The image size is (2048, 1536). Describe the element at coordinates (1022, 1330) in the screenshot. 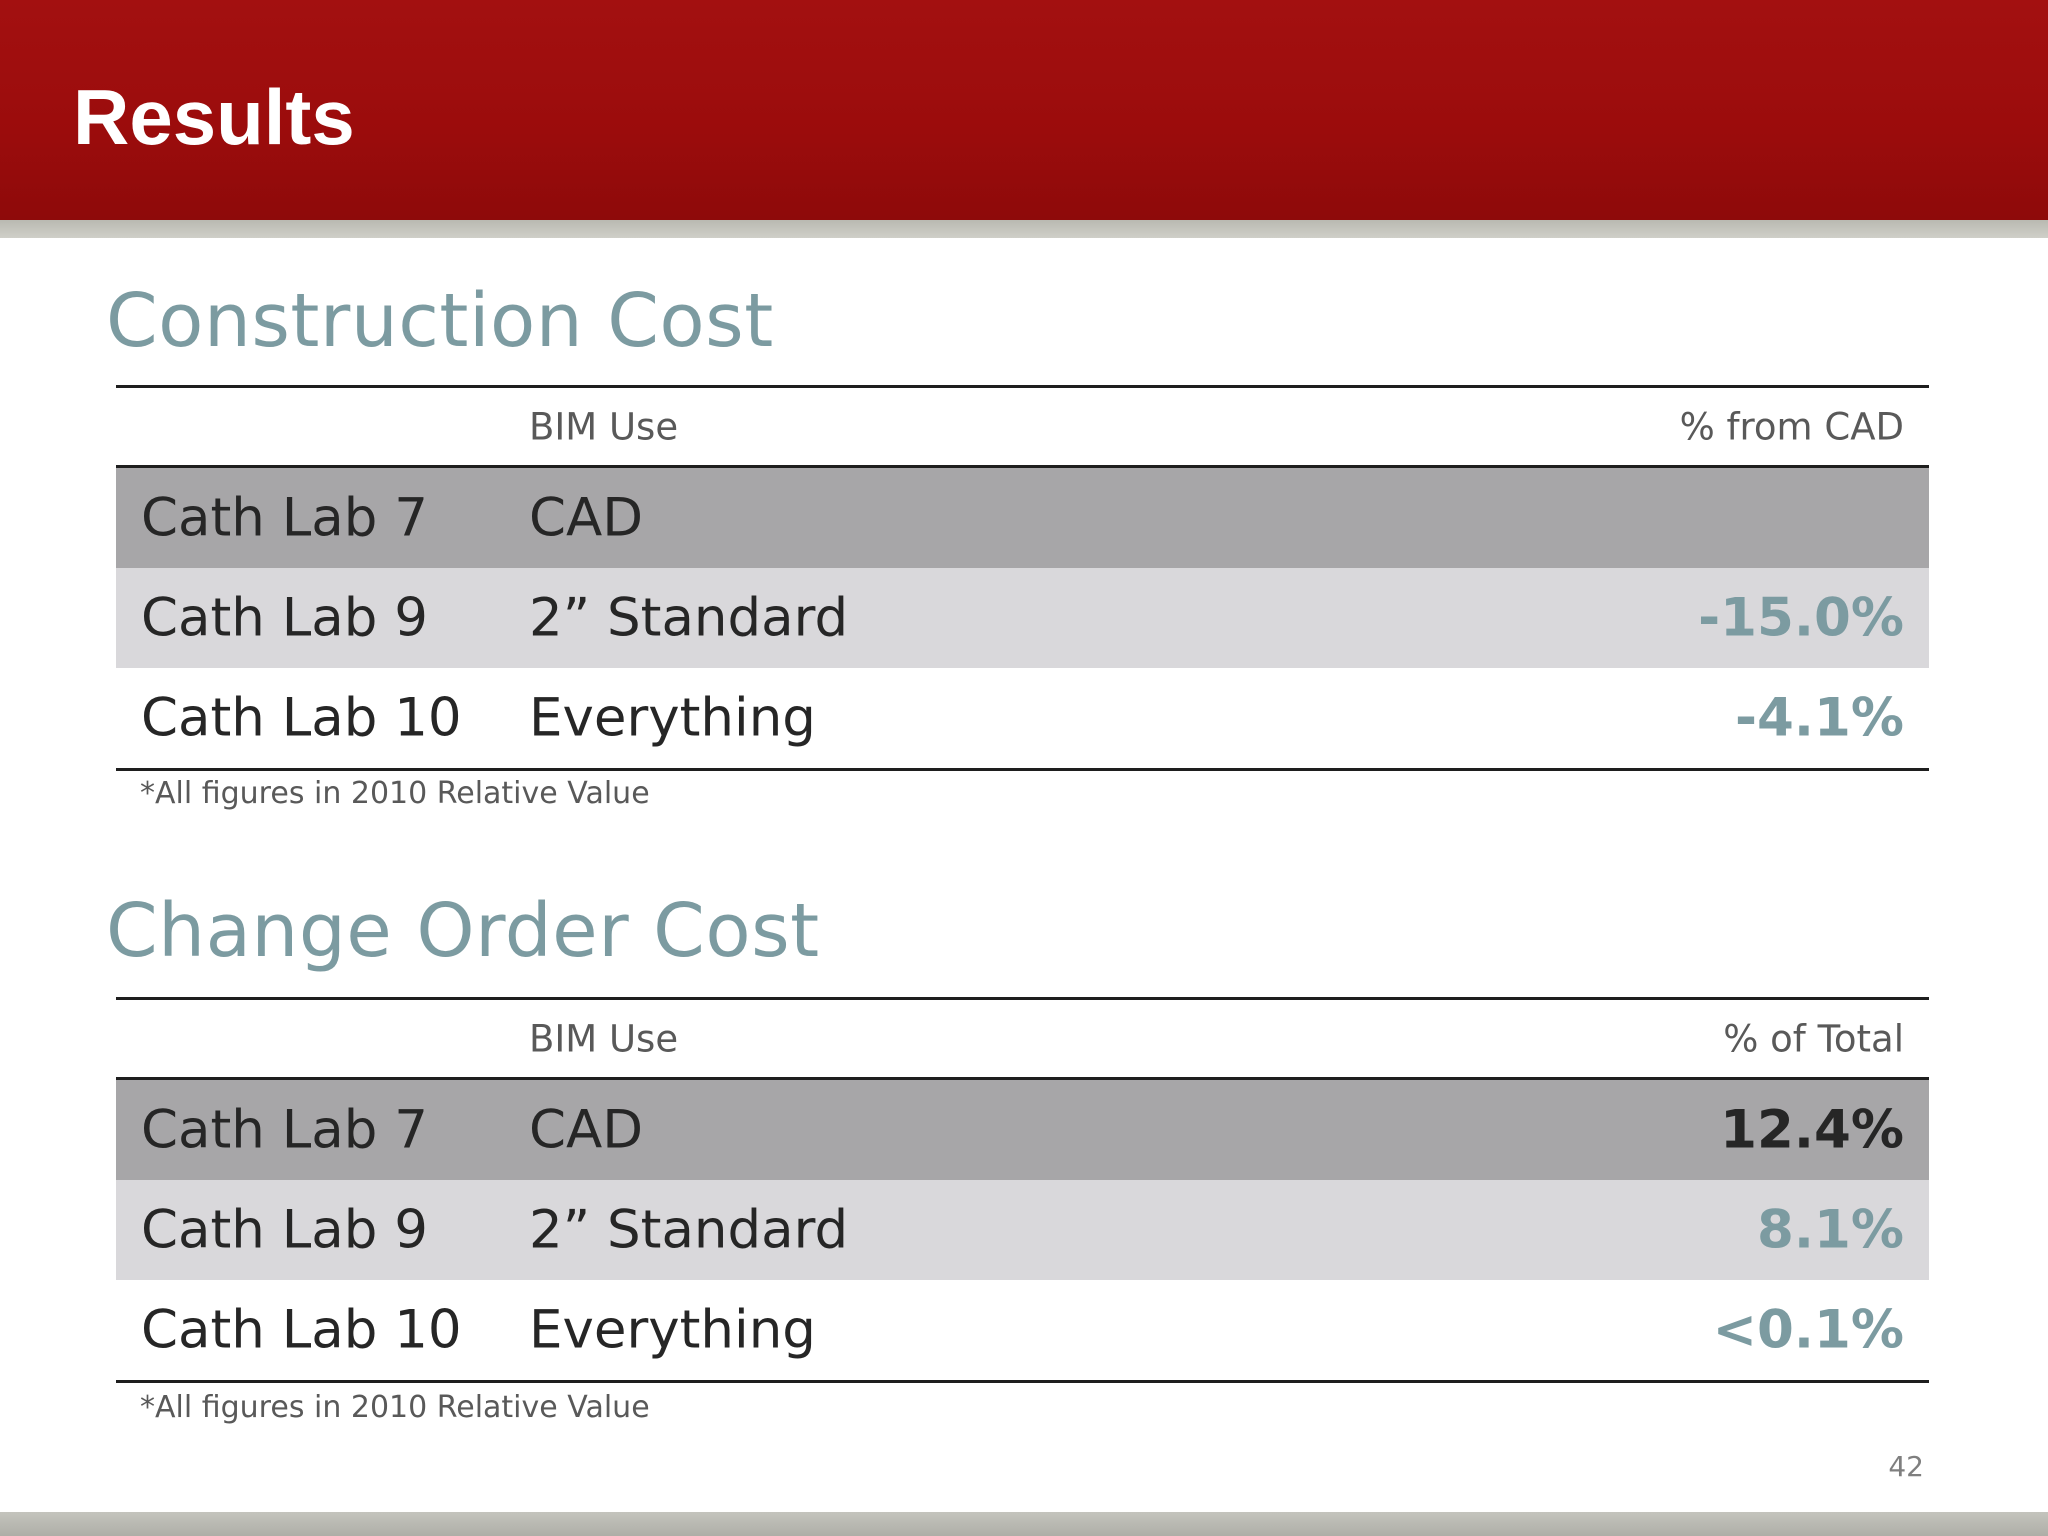

I see `table-row: Cath Lab 10 Everything <0.1%` at that location.